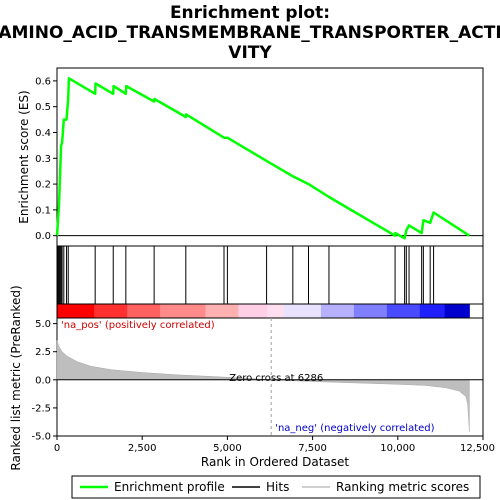  Describe the element at coordinates (43, 133) in the screenshot. I see `es-tick-label-4: 0.4` at that location.